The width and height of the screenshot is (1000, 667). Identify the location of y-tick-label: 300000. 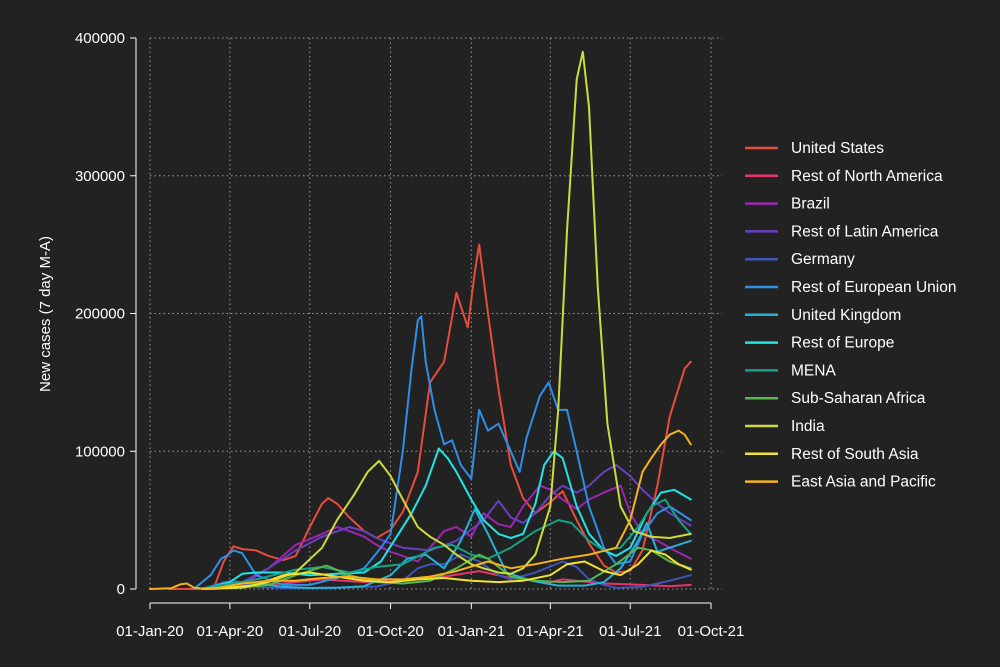
(100, 176).